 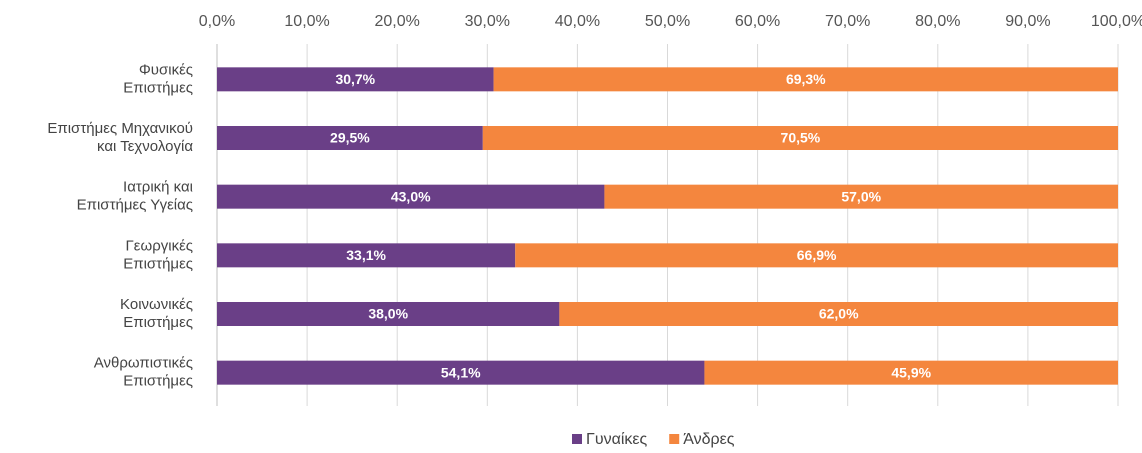 I want to click on y-tick-label: Κοινωνικές, so click(x=156, y=304).